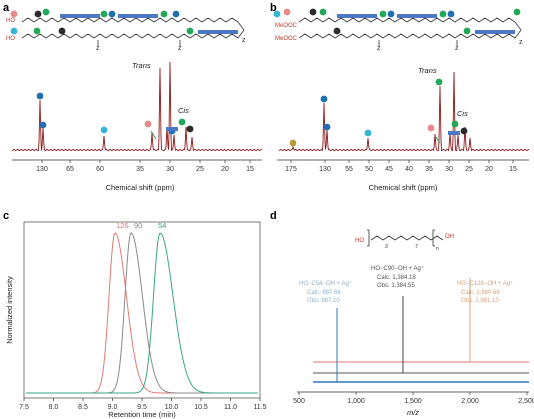 This screenshot has width=534, height=419. I want to click on x-ticks-c: 7.5 8.0 8.5 9.0 9.5 10.0 10.5 11.0 11.5, so click(143, 404).